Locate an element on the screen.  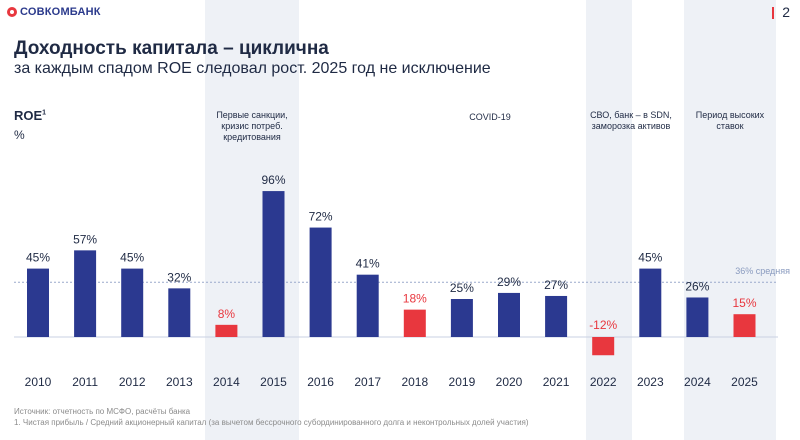
brand-mark-icon is located at coordinates (12, 12).